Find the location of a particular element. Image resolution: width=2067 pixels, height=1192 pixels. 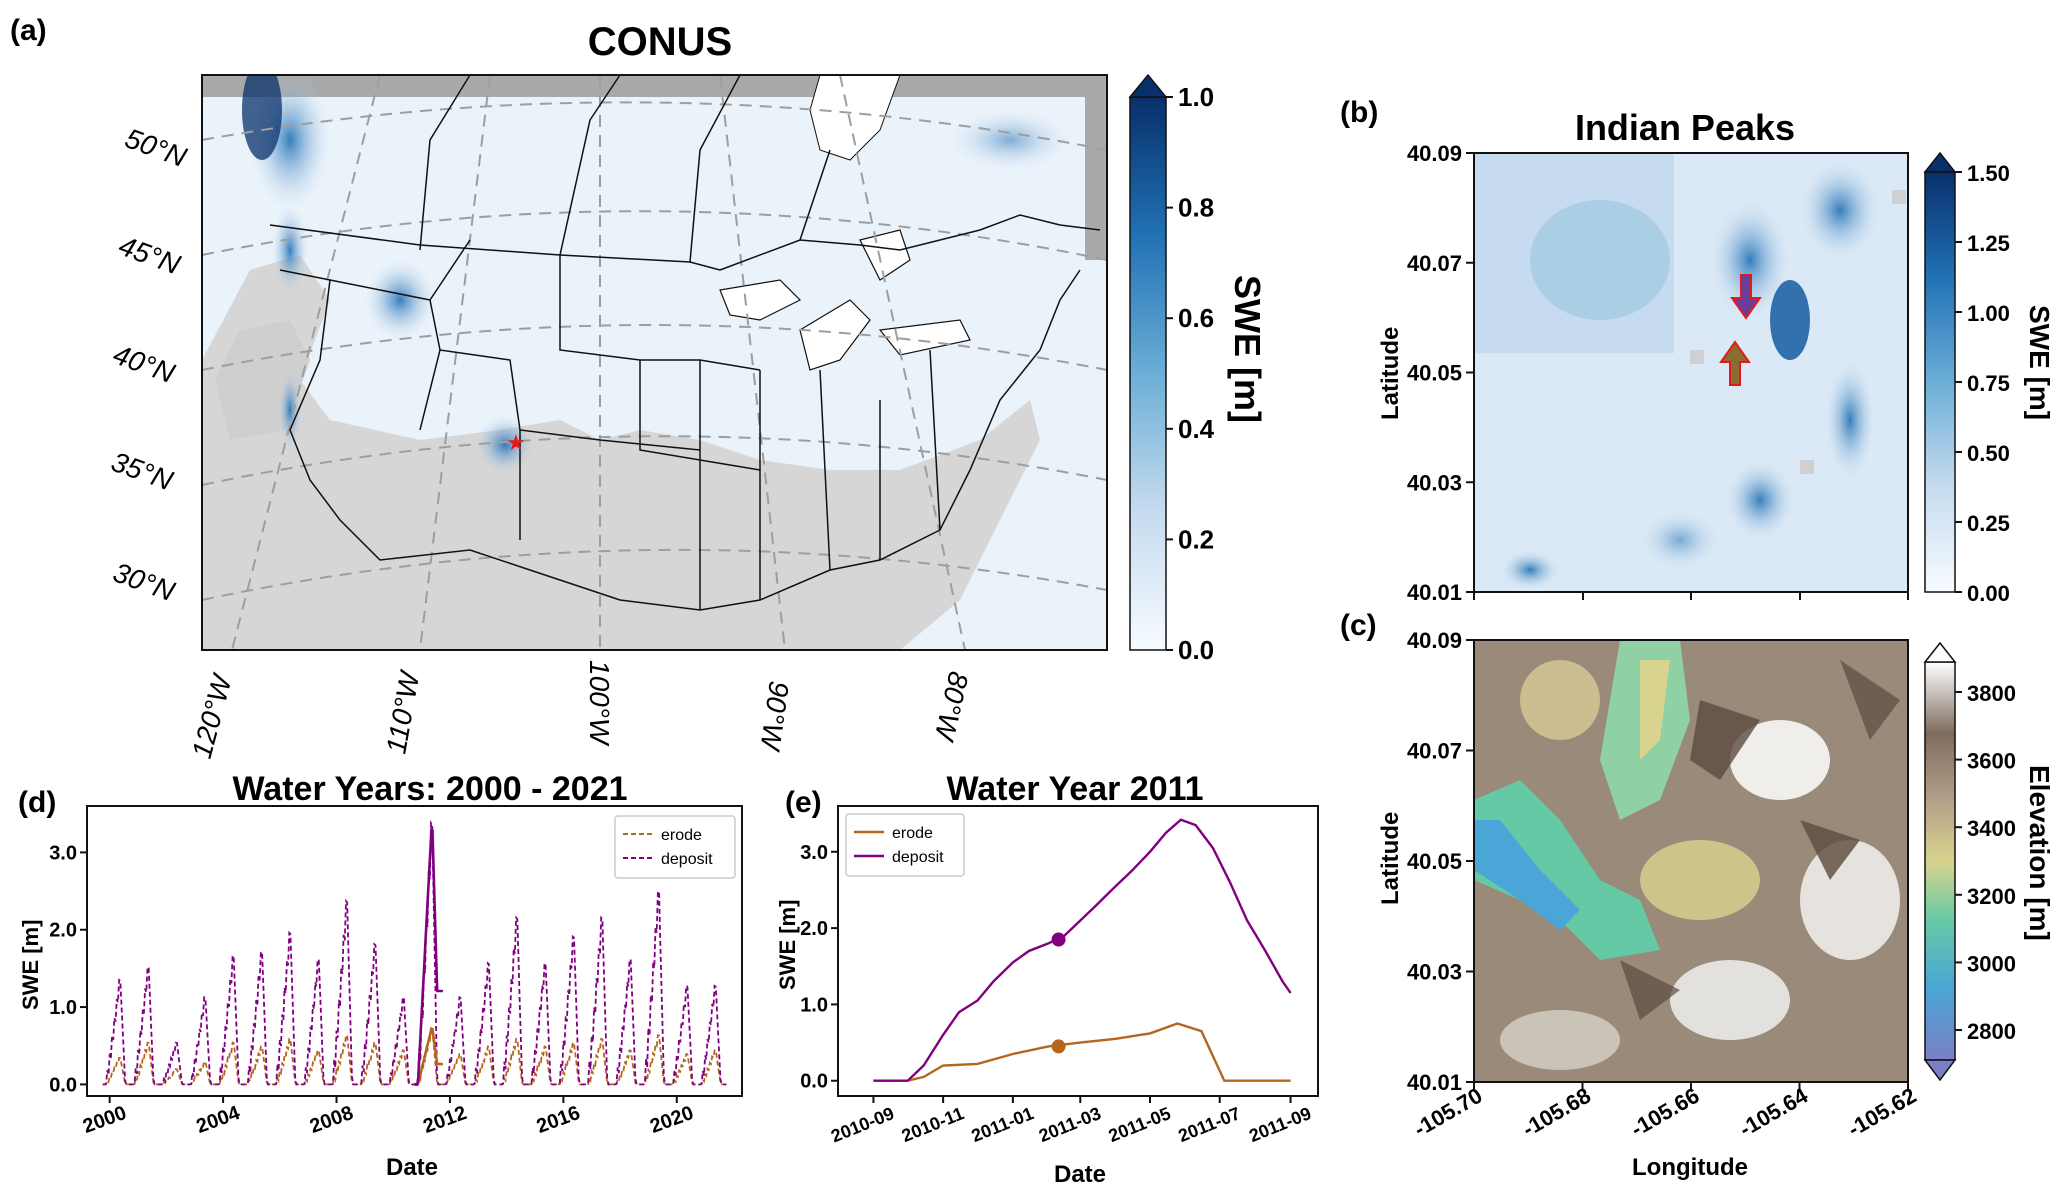

chart-e-ytick-label: 0.0 is located at coordinates (814, 1082).